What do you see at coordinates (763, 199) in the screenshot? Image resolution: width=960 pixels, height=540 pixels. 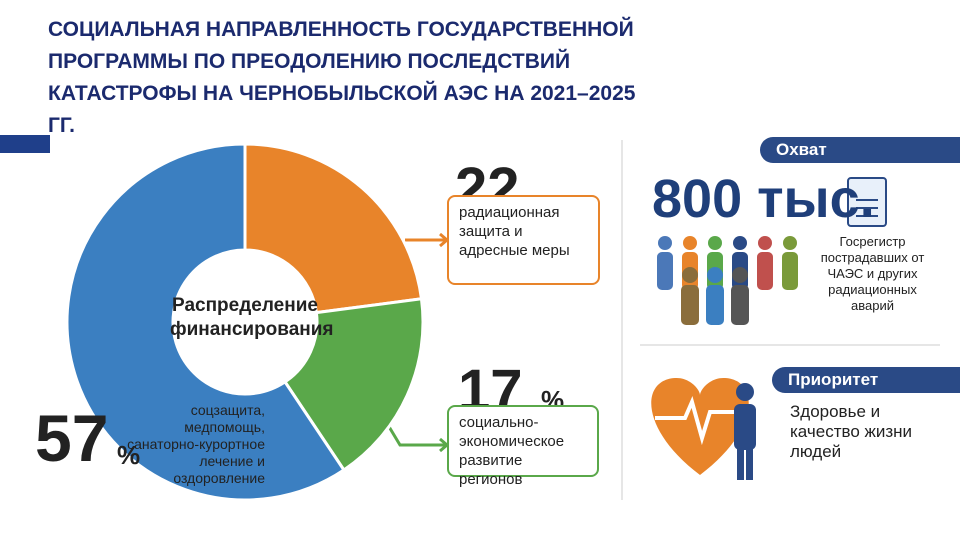 I see `coverage-value: 800 тыс.` at bounding box center [763, 199].